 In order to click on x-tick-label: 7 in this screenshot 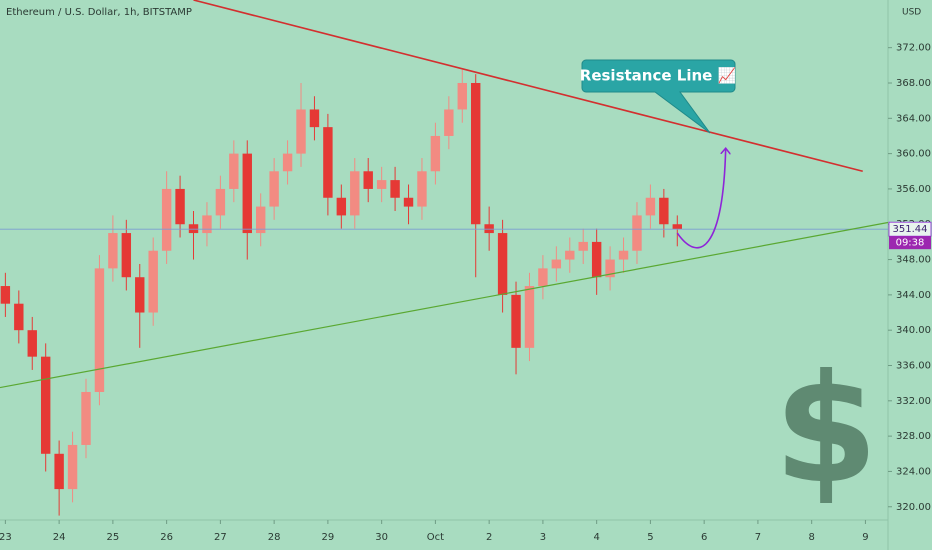, I will do `click(758, 537)`.